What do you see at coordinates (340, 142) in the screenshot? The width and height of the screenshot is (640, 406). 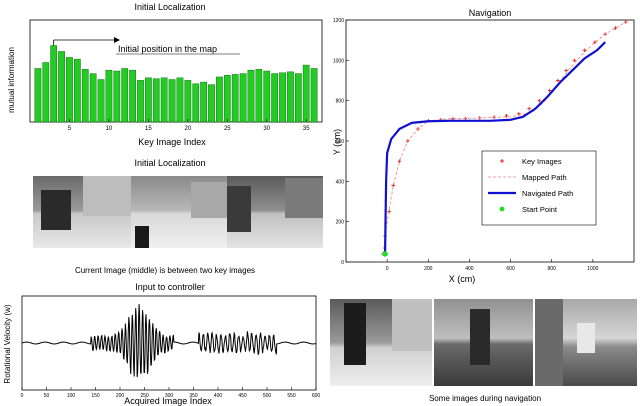 I see `navigation-ytick-label: 600` at bounding box center [340, 142].